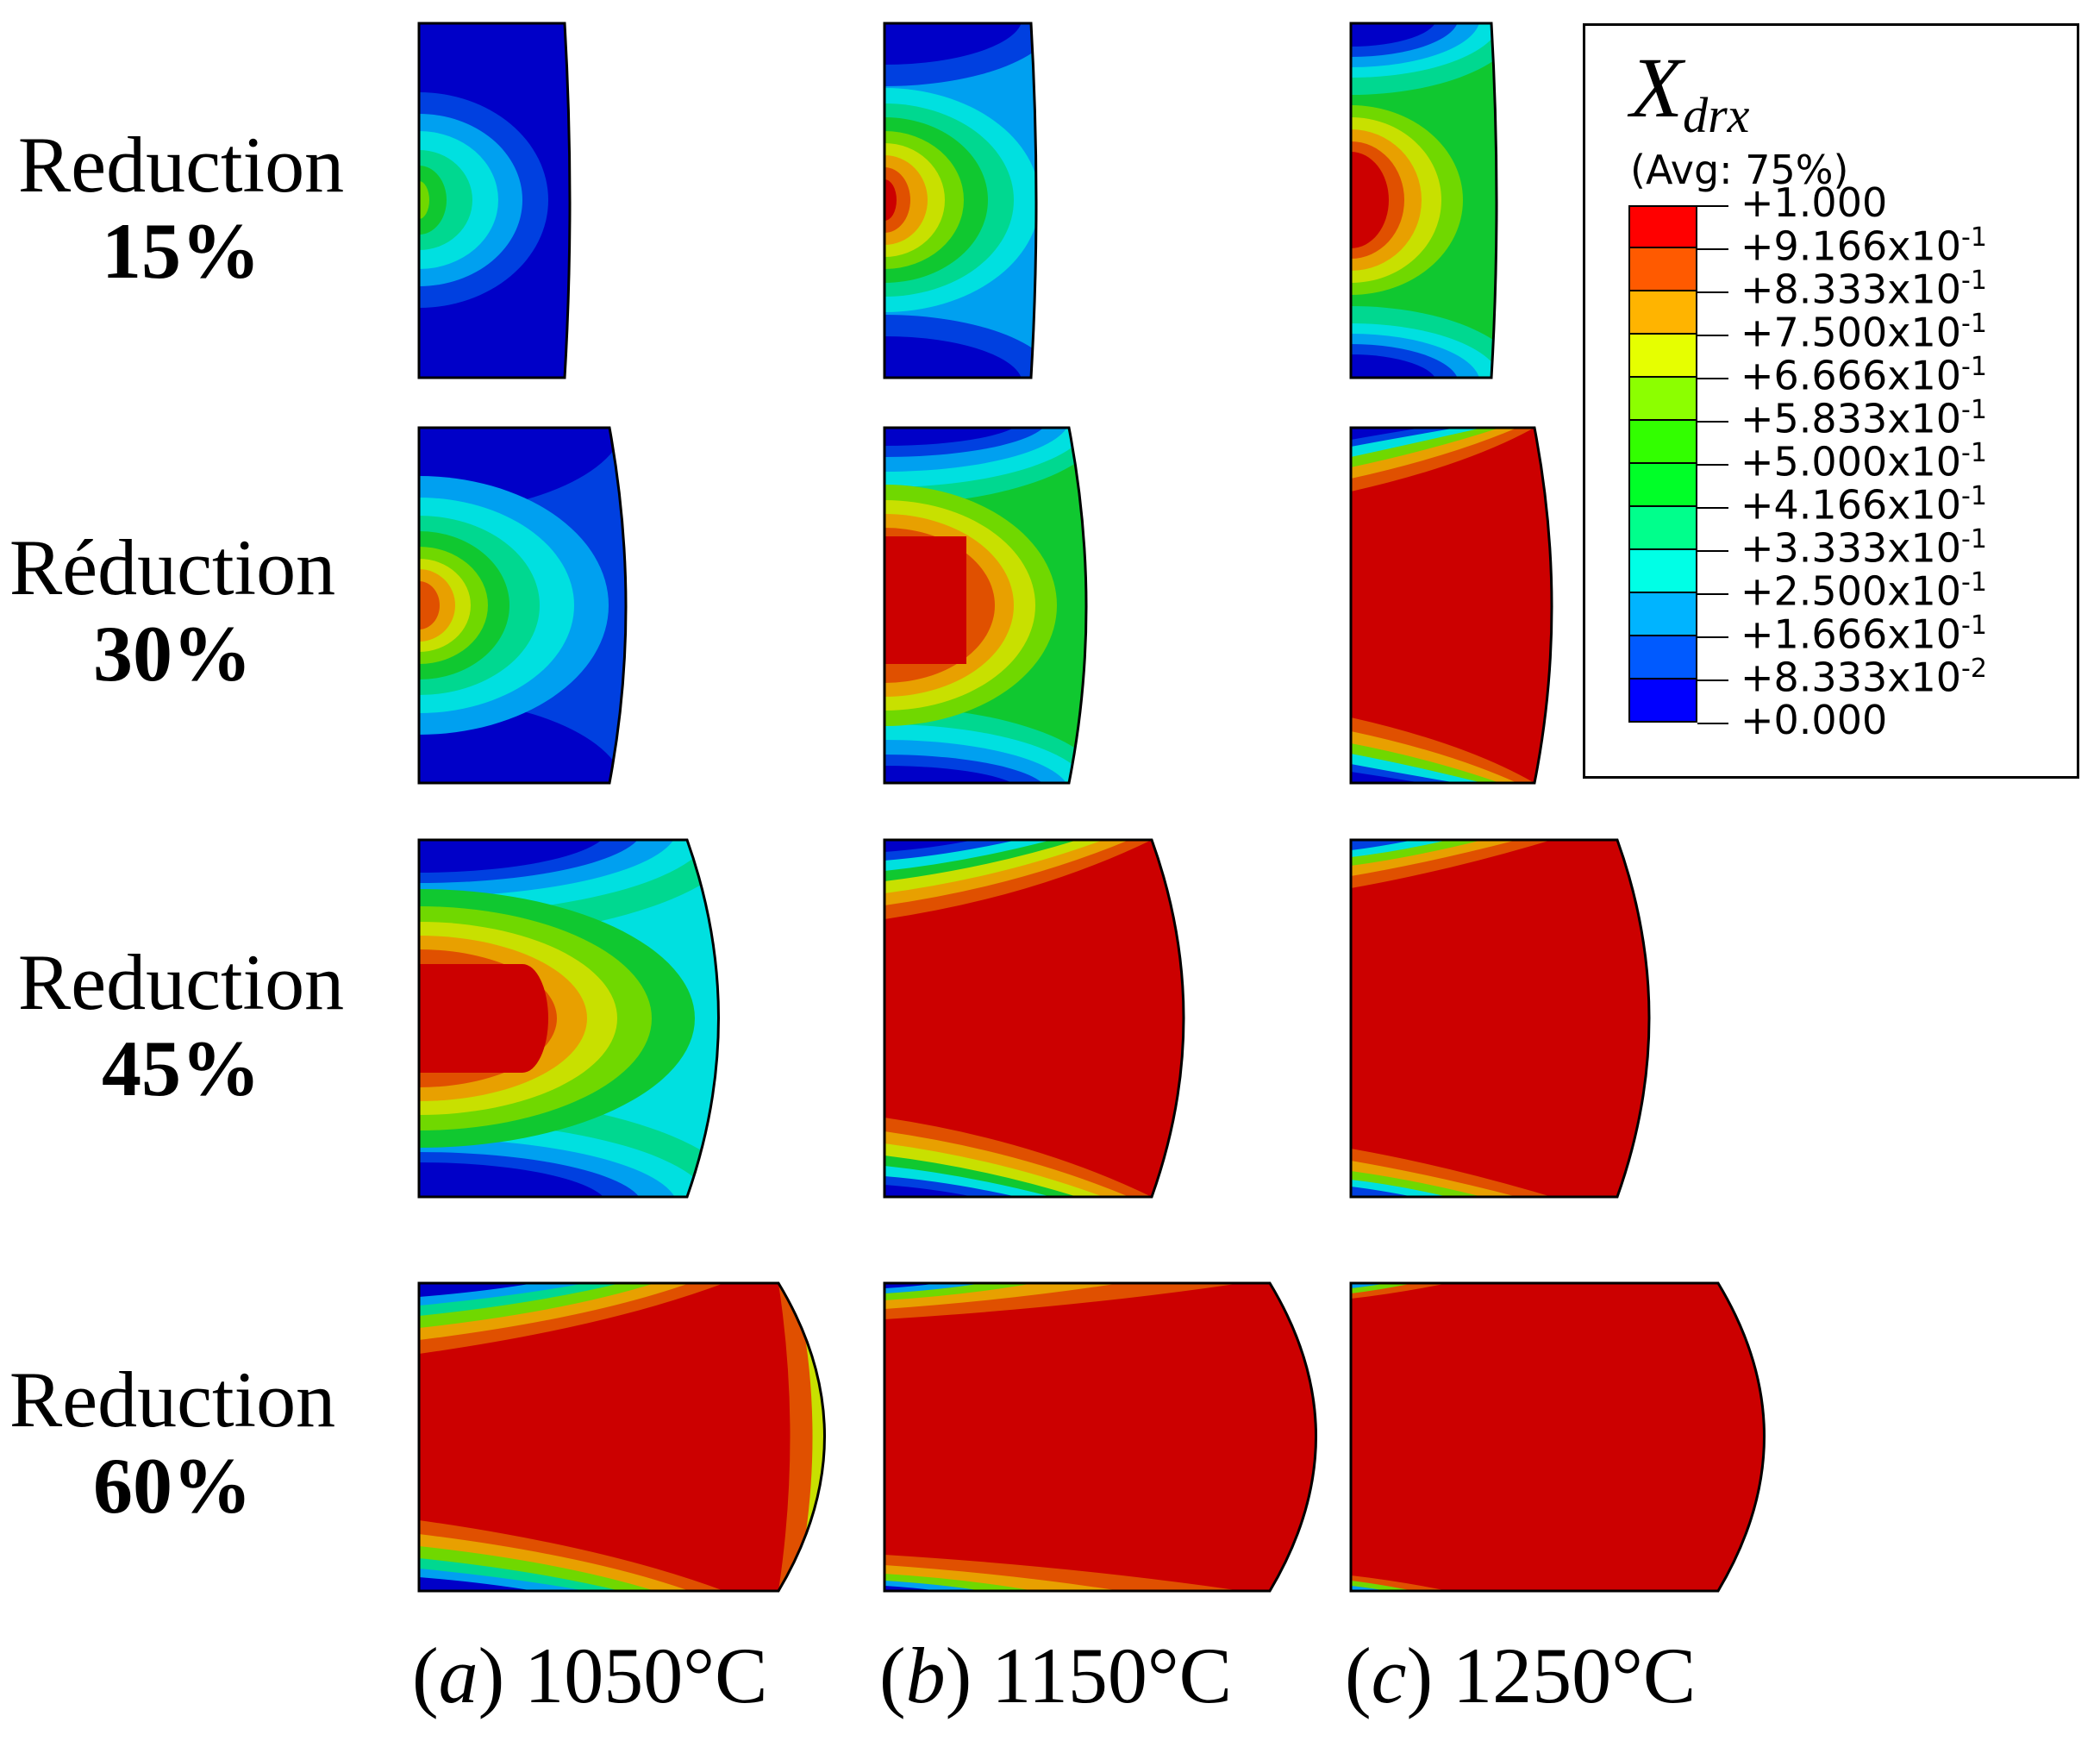 The image size is (2100, 1741). I want to click on legend-value: +8.333x10-2, so click(1864, 678).